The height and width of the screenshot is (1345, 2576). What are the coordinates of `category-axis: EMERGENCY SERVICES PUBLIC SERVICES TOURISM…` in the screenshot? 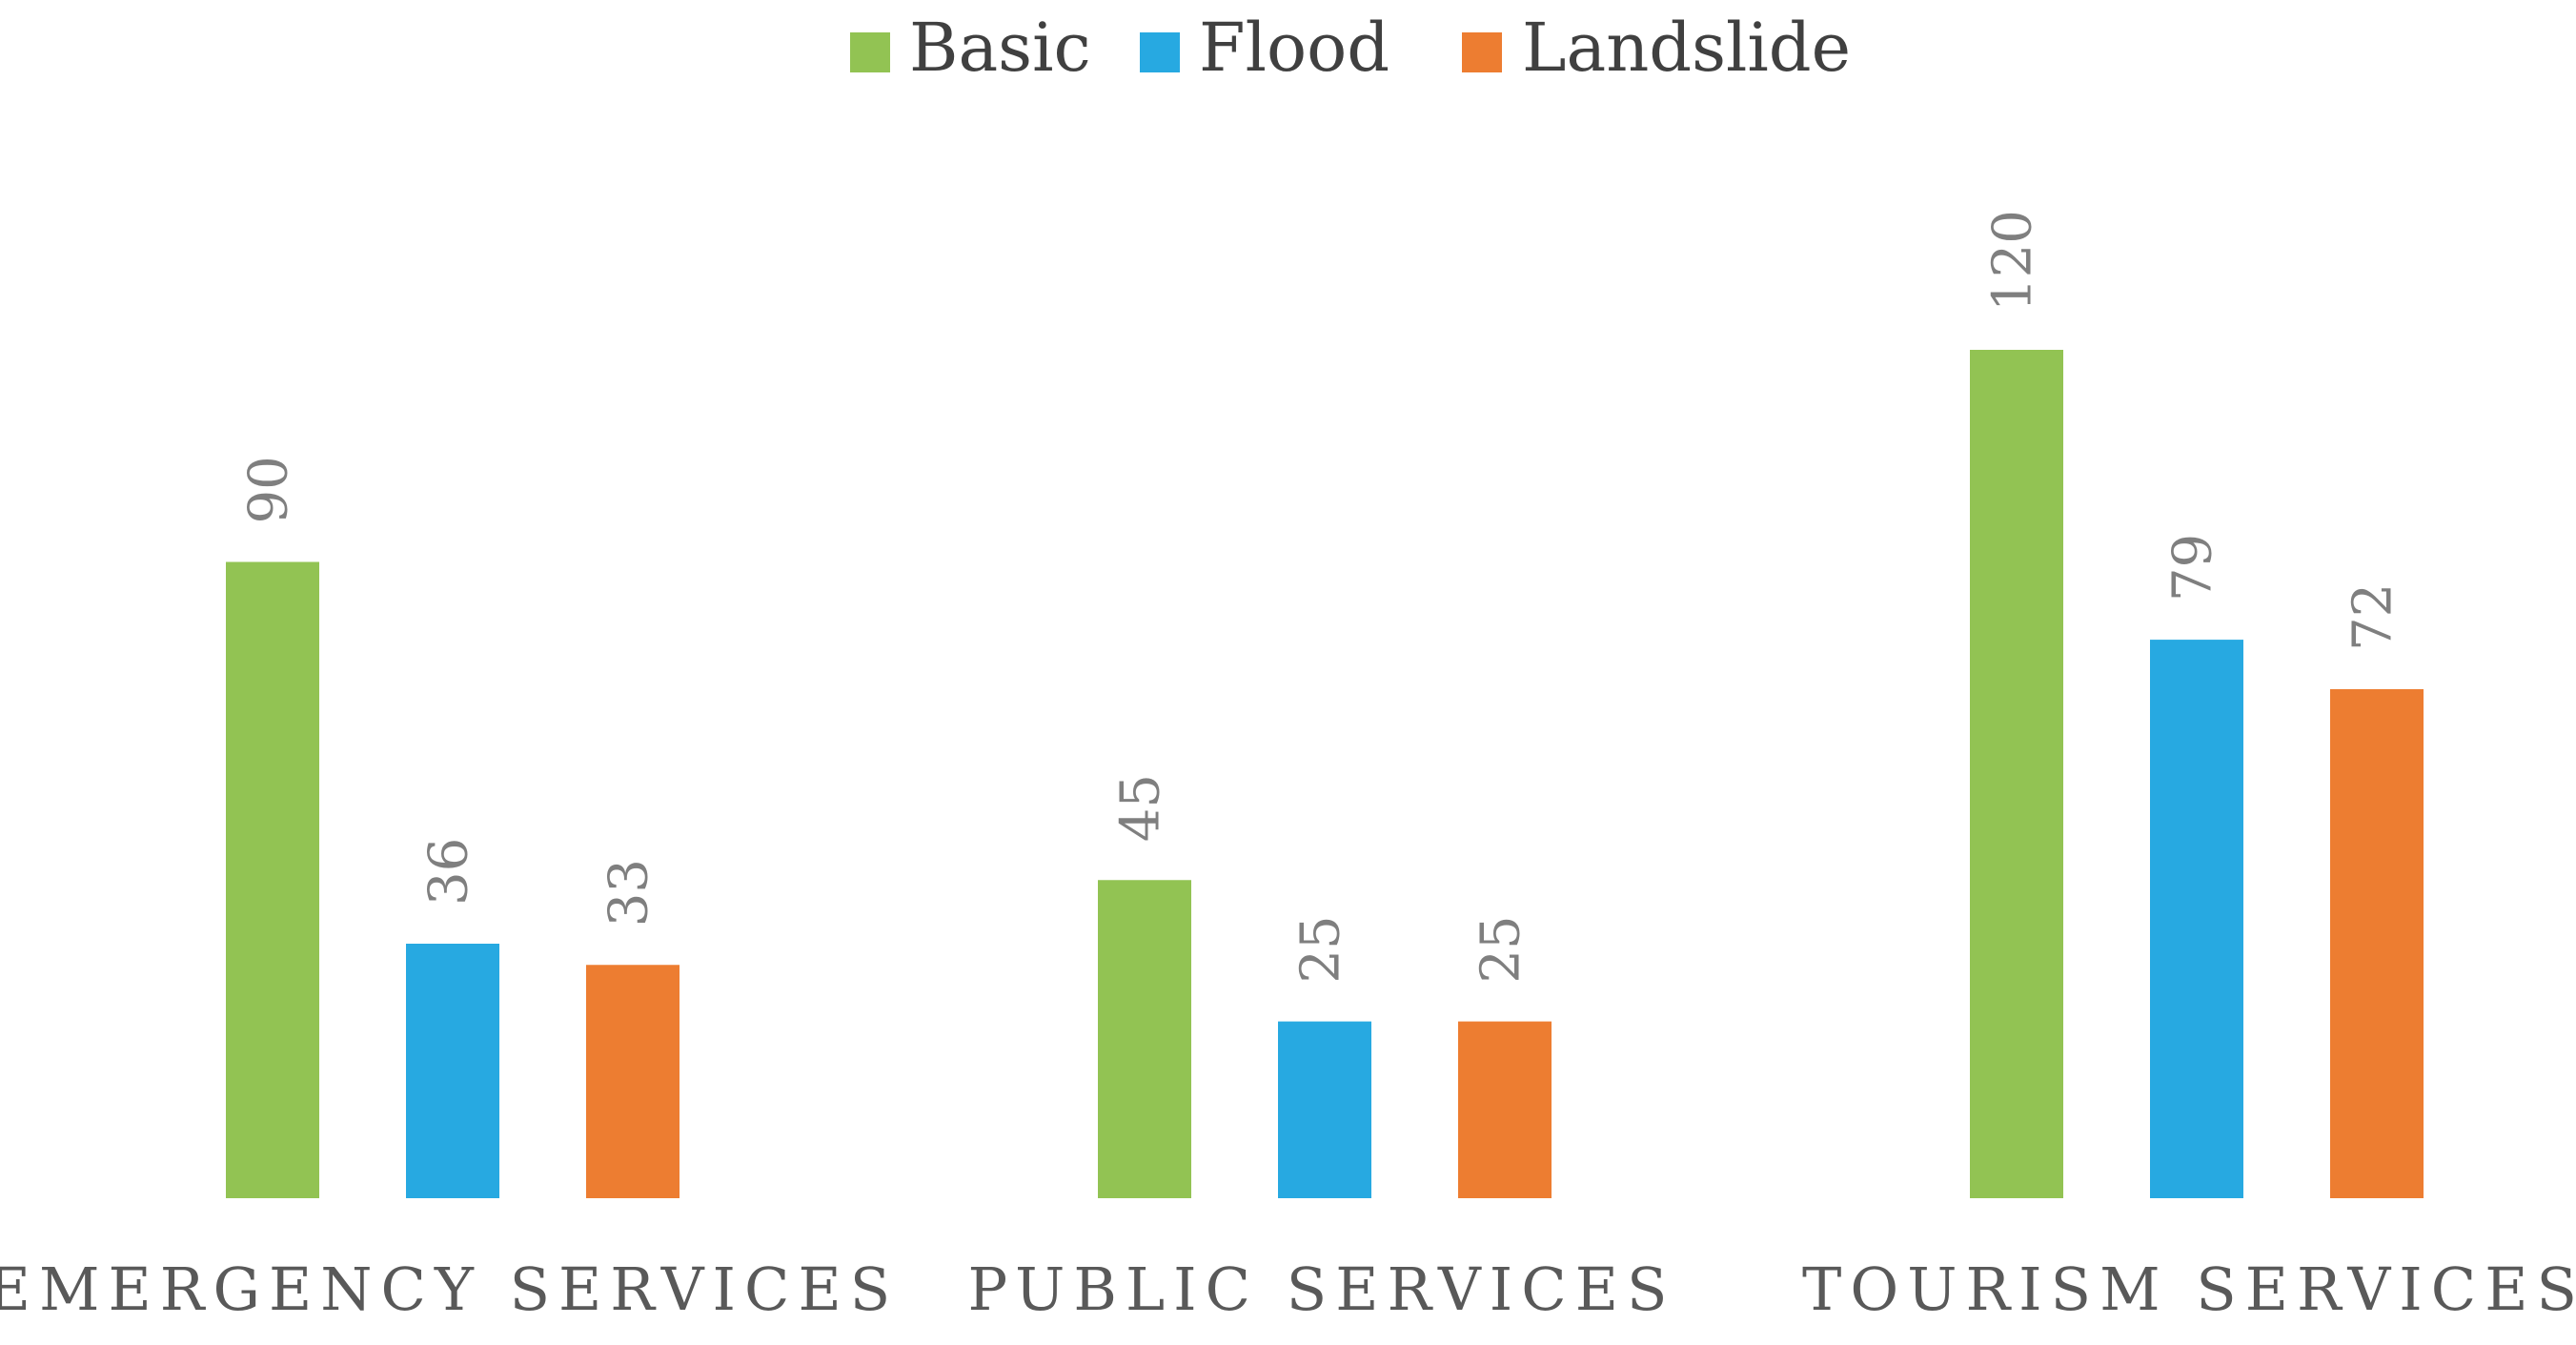 It's located at (1288, 1289).